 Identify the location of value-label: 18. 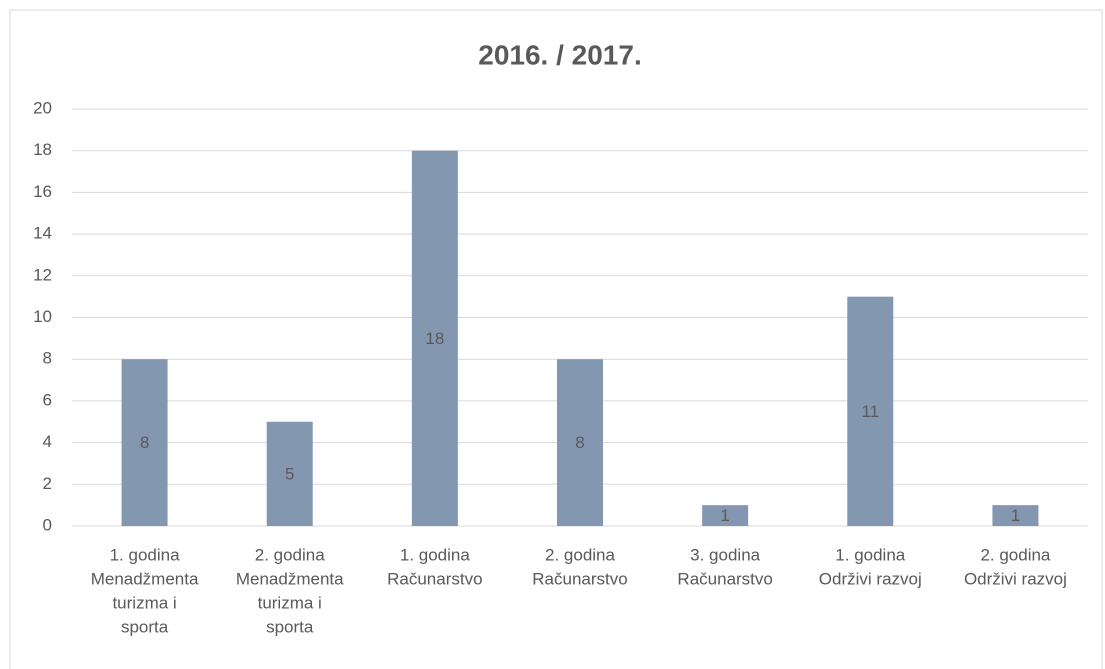
(434, 338).